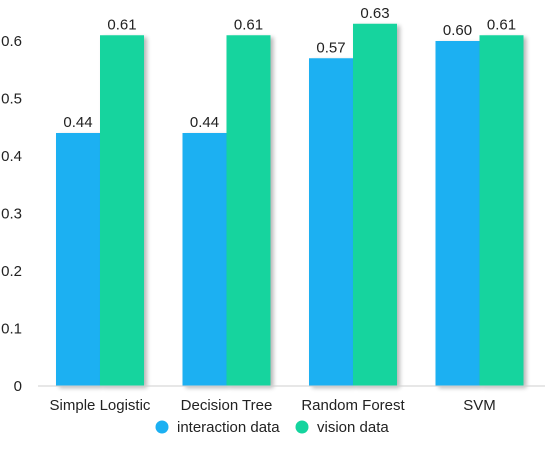 Image resolution: width=550 pixels, height=451 pixels. I want to click on bar-interaction-decision-tree, so click(204, 259).